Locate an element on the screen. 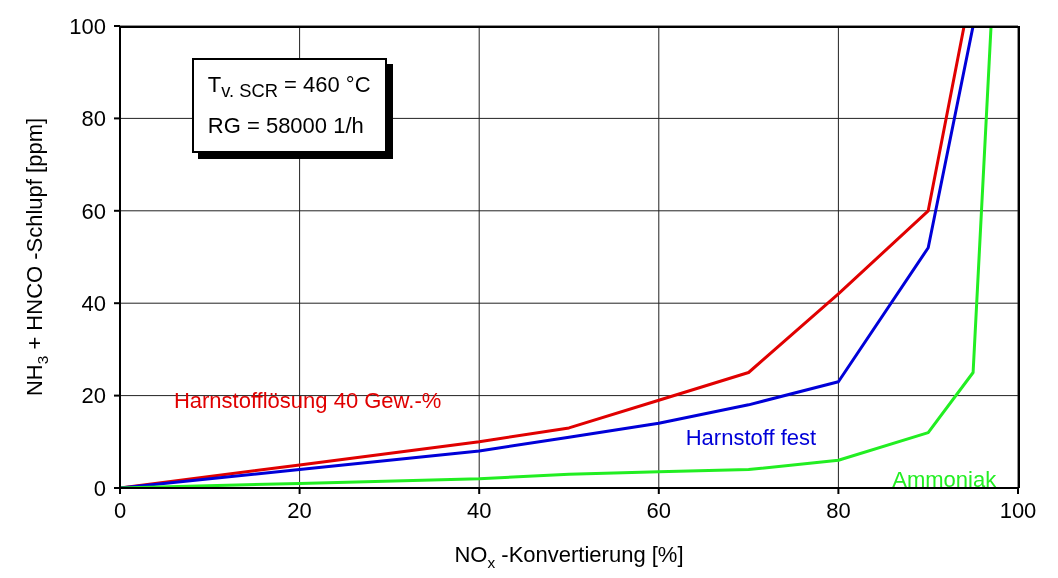 Image resolution: width=1058 pixels, height=578 pixels. x-tick-label: 0 is located at coordinates (120, 510).